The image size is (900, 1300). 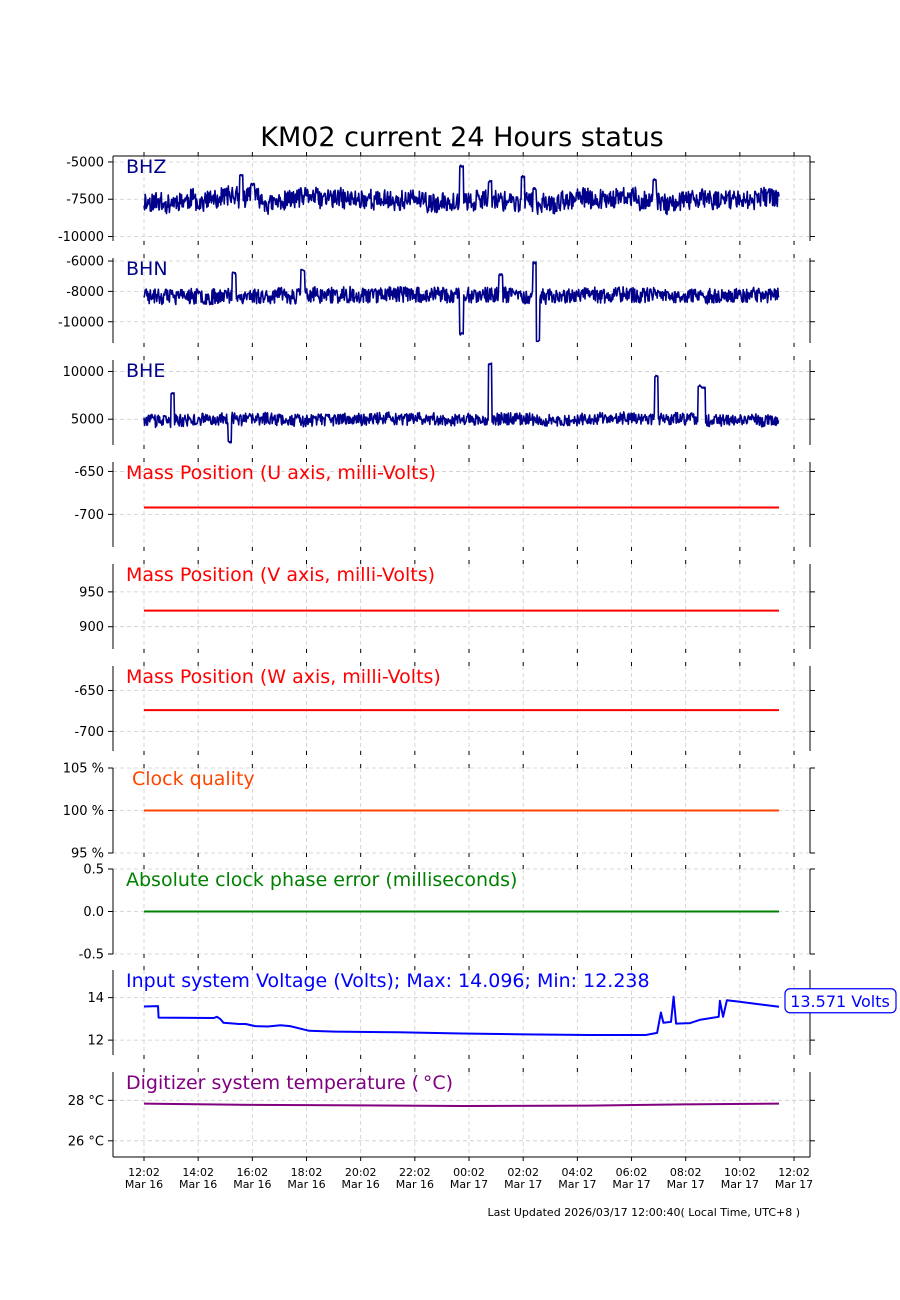 I want to click on panel-bhz: -5000 -7500 -10000 BHZ, so click(x=436, y=198).